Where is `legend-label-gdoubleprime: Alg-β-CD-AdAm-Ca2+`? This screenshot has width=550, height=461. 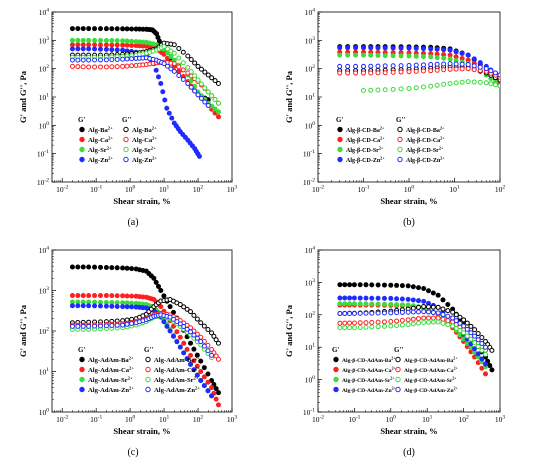 legend-label-gdoubleprime: Alg-β-CD-AdAm-Ca2+ is located at coordinates (431, 371).